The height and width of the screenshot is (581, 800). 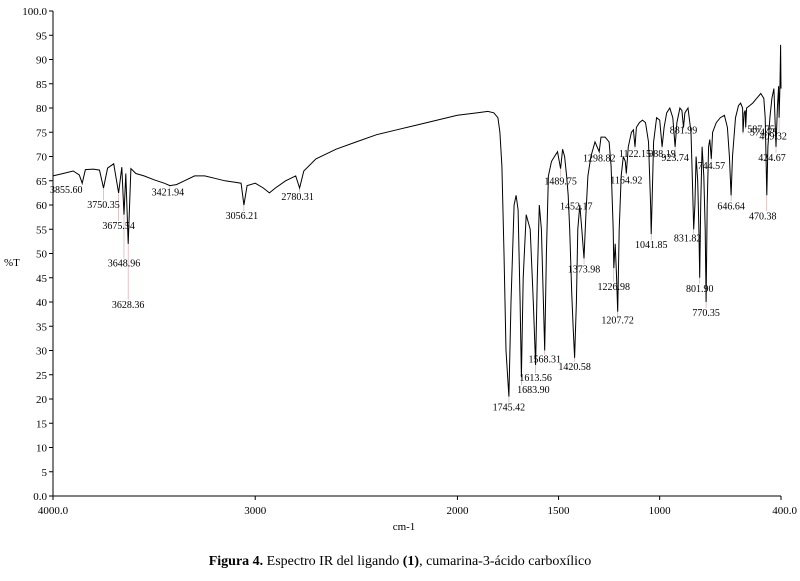 What do you see at coordinates (675, 158) in the screenshot?
I see `peak-label: 923.74` at bounding box center [675, 158].